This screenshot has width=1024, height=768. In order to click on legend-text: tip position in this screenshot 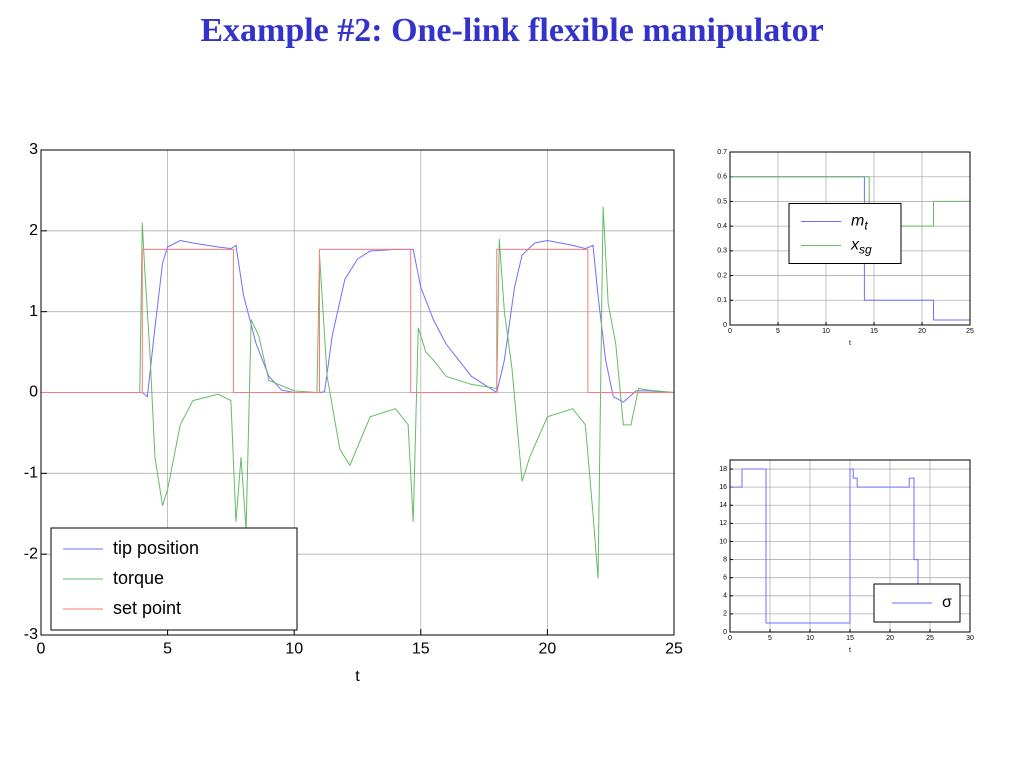, I will do `click(156, 548)`.